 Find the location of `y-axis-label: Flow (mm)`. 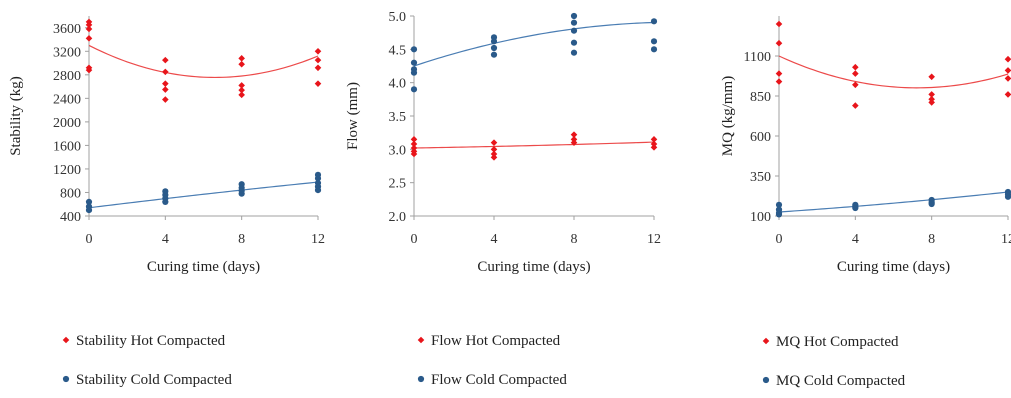

y-axis-label: Flow (mm) is located at coordinates (353, 116).